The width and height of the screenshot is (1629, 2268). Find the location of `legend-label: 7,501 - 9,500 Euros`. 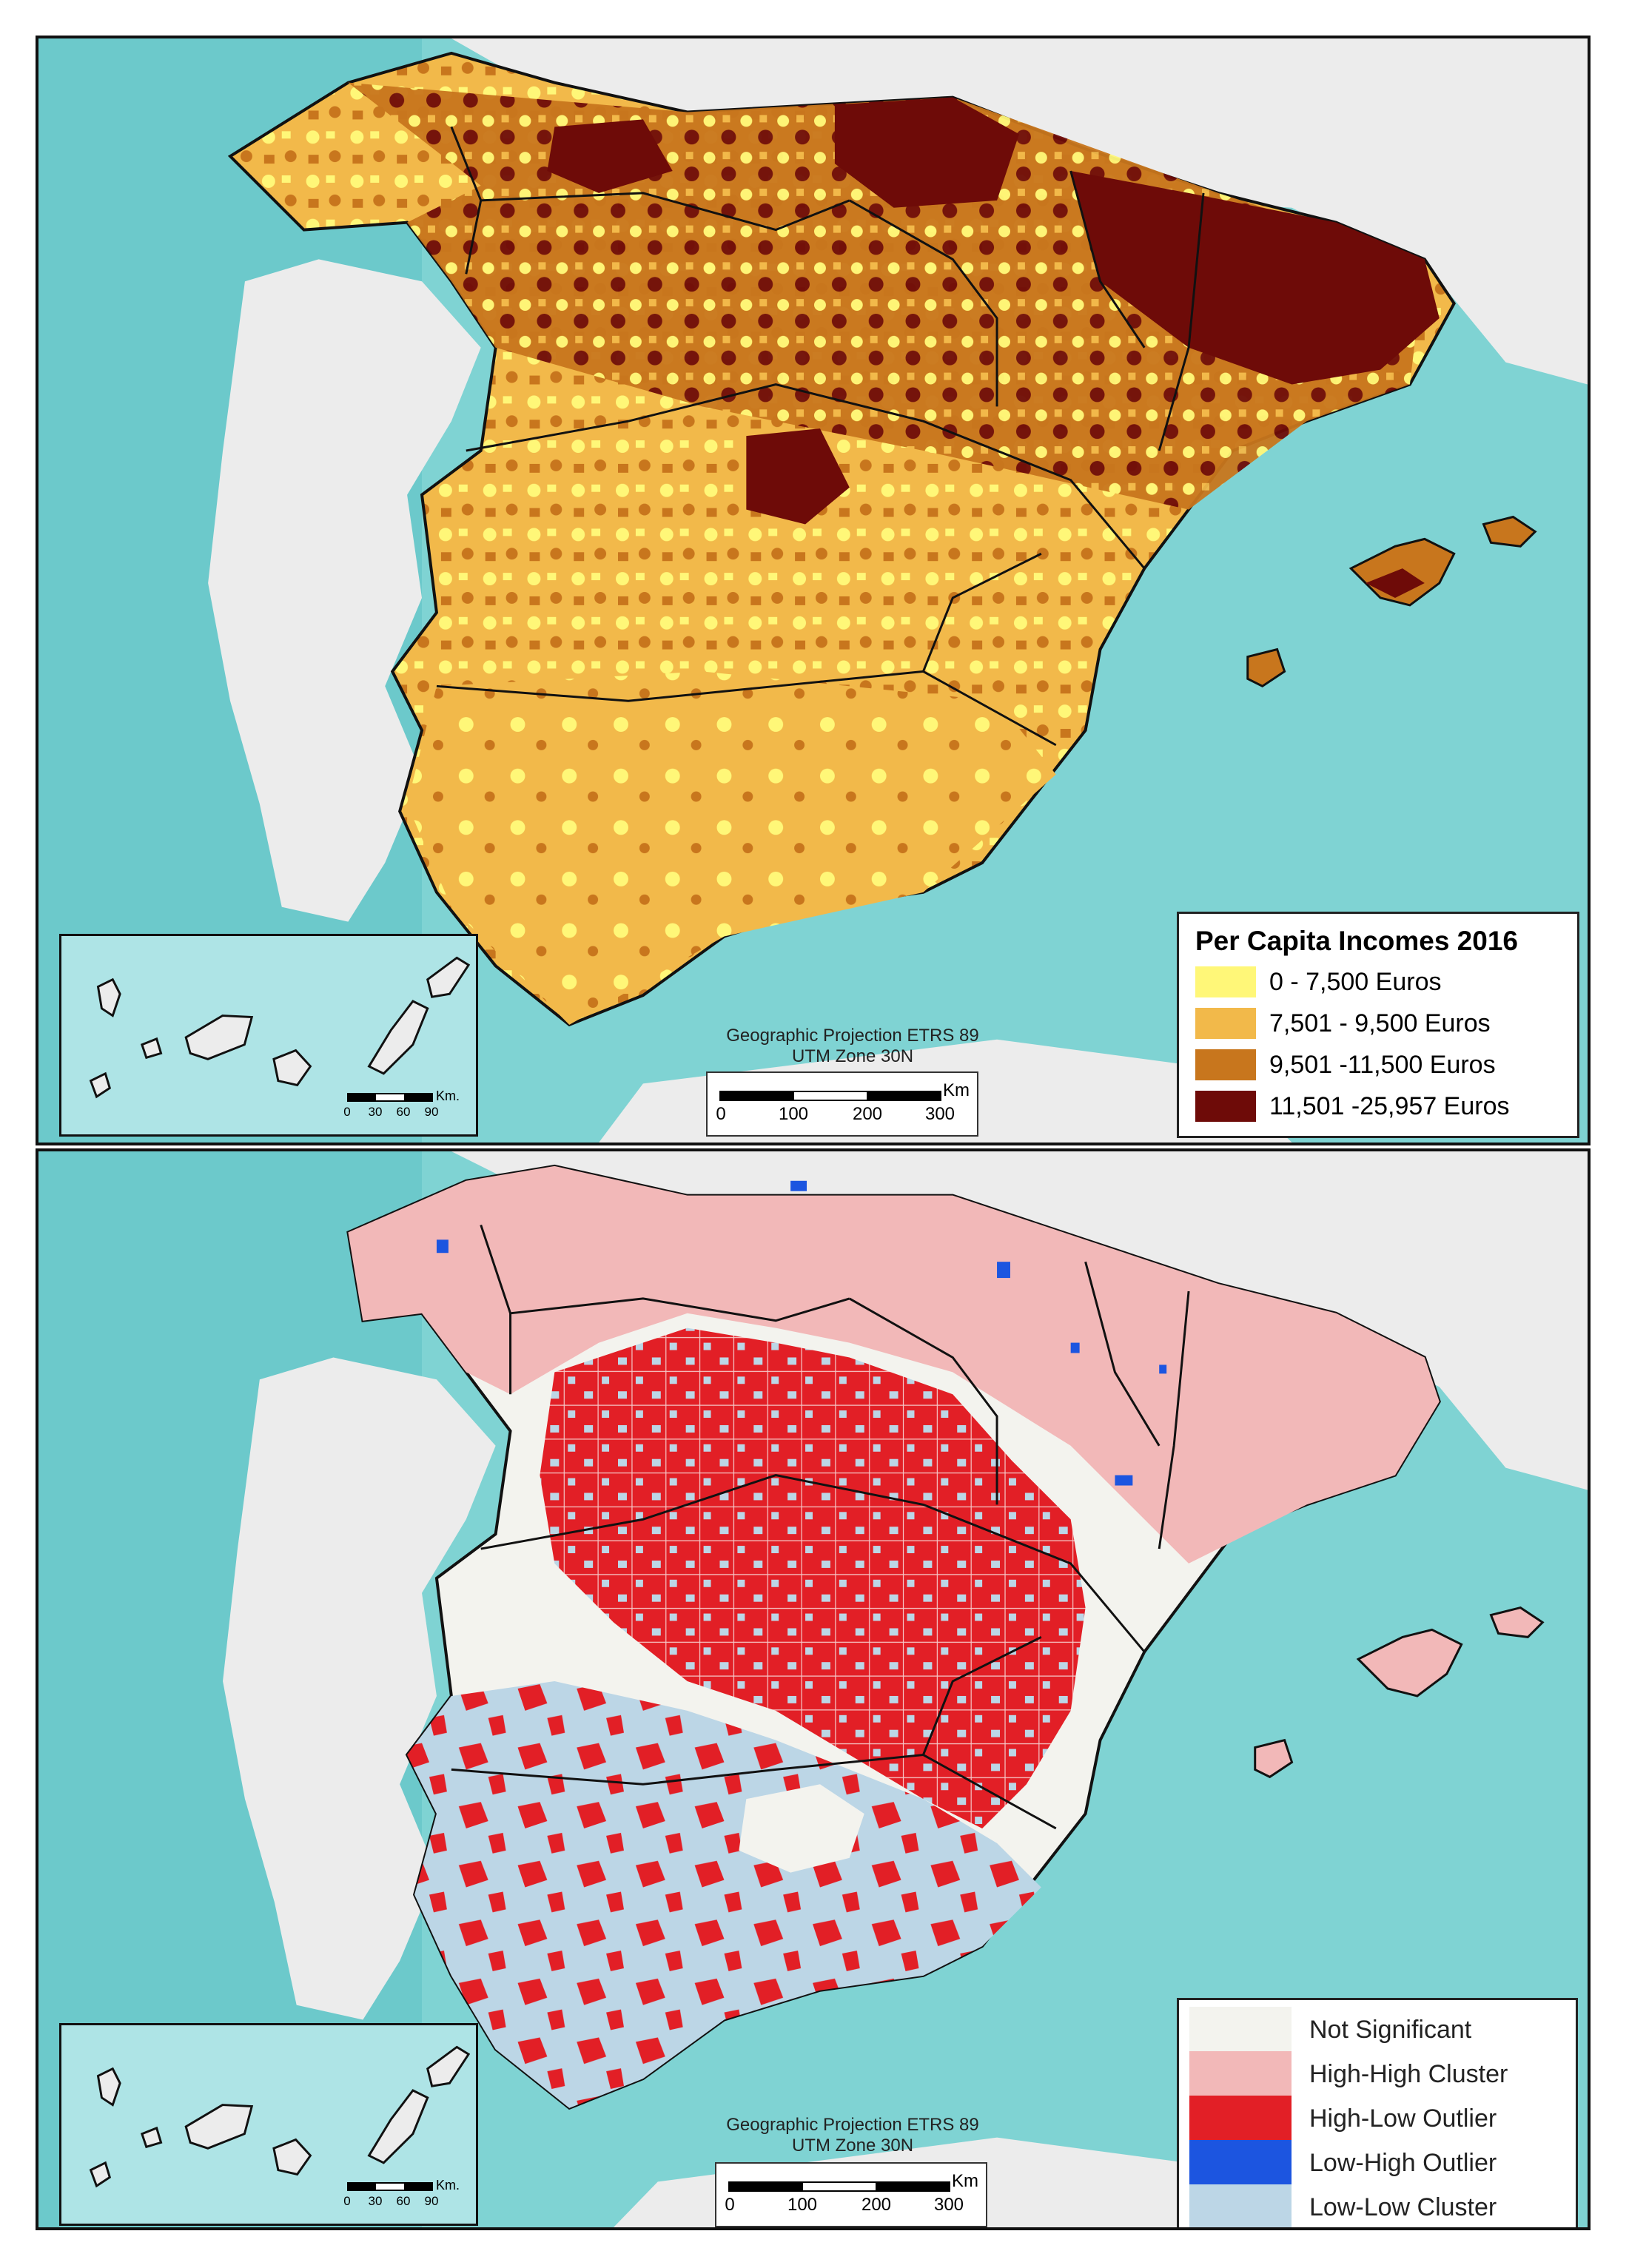

legend-label: 7,501 - 9,500 Euros is located at coordinates (1380, 1023).